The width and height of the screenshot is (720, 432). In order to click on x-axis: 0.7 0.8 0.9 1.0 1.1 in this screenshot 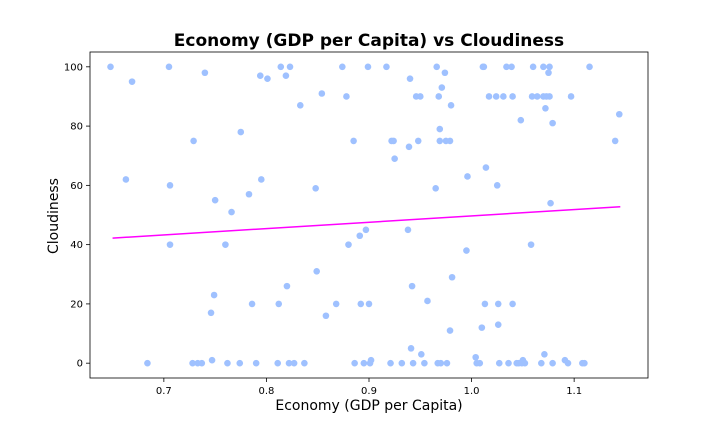, I will do `click(369, 387)`.